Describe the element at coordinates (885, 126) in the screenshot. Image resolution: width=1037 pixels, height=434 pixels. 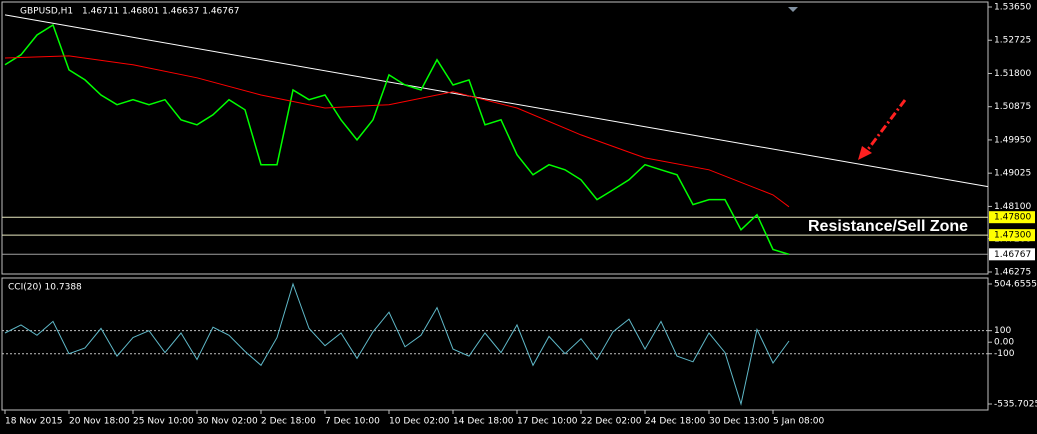
I see `arrow` at that location.